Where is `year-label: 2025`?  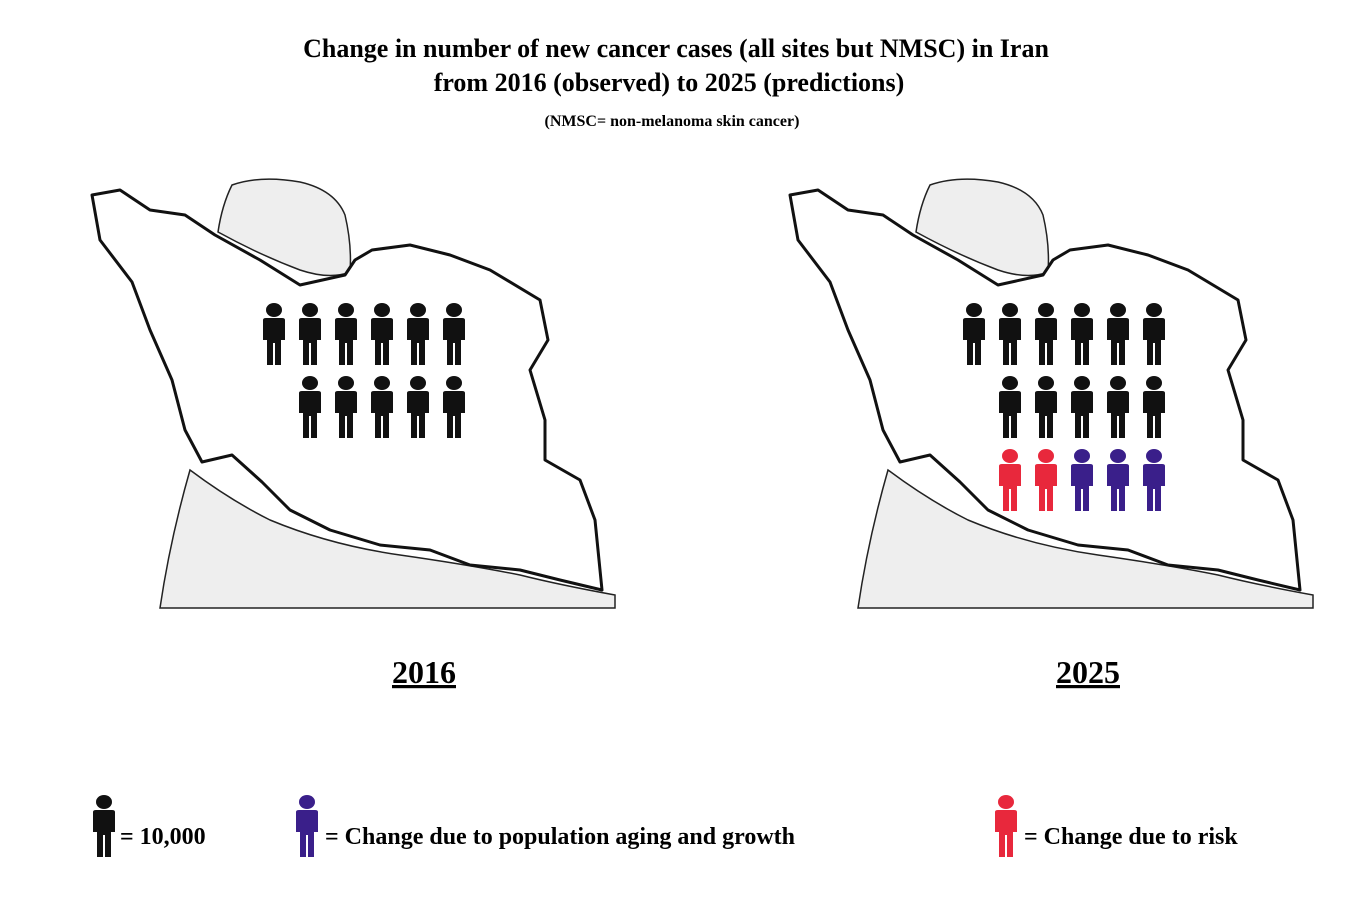
year-label: 2025 is located at coordinates (1088, 672).